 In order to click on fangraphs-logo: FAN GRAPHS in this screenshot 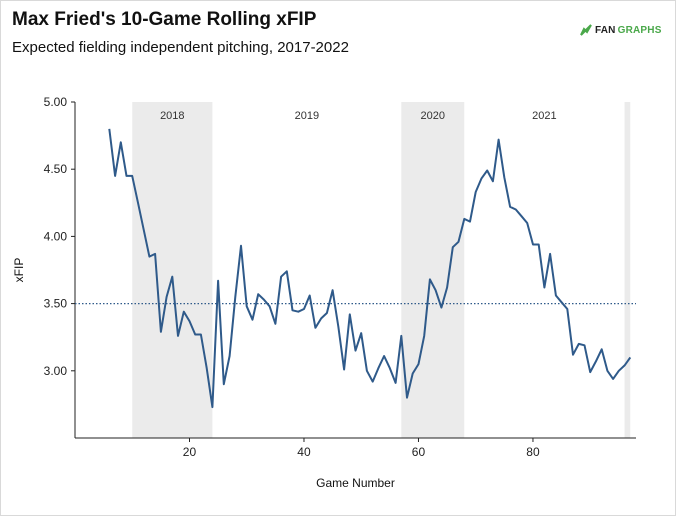, I will do `click(620, 30)`.